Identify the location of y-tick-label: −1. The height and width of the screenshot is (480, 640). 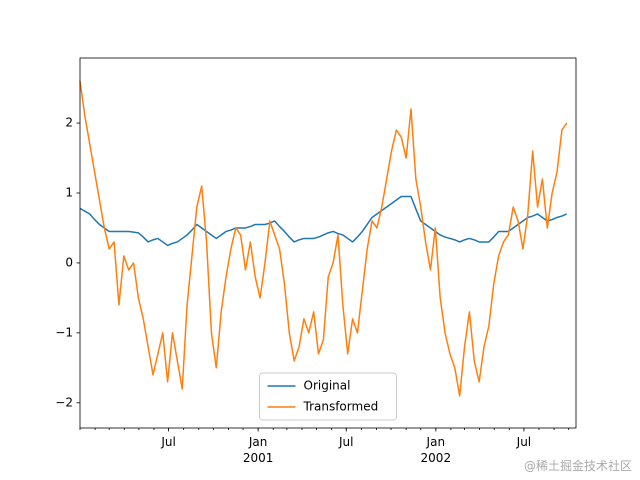
(64, 332).